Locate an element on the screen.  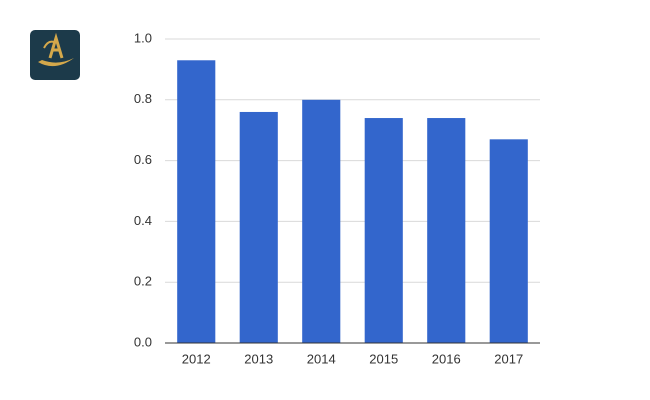
x-tick-label: 2012 is located at coordinates (196, 358).